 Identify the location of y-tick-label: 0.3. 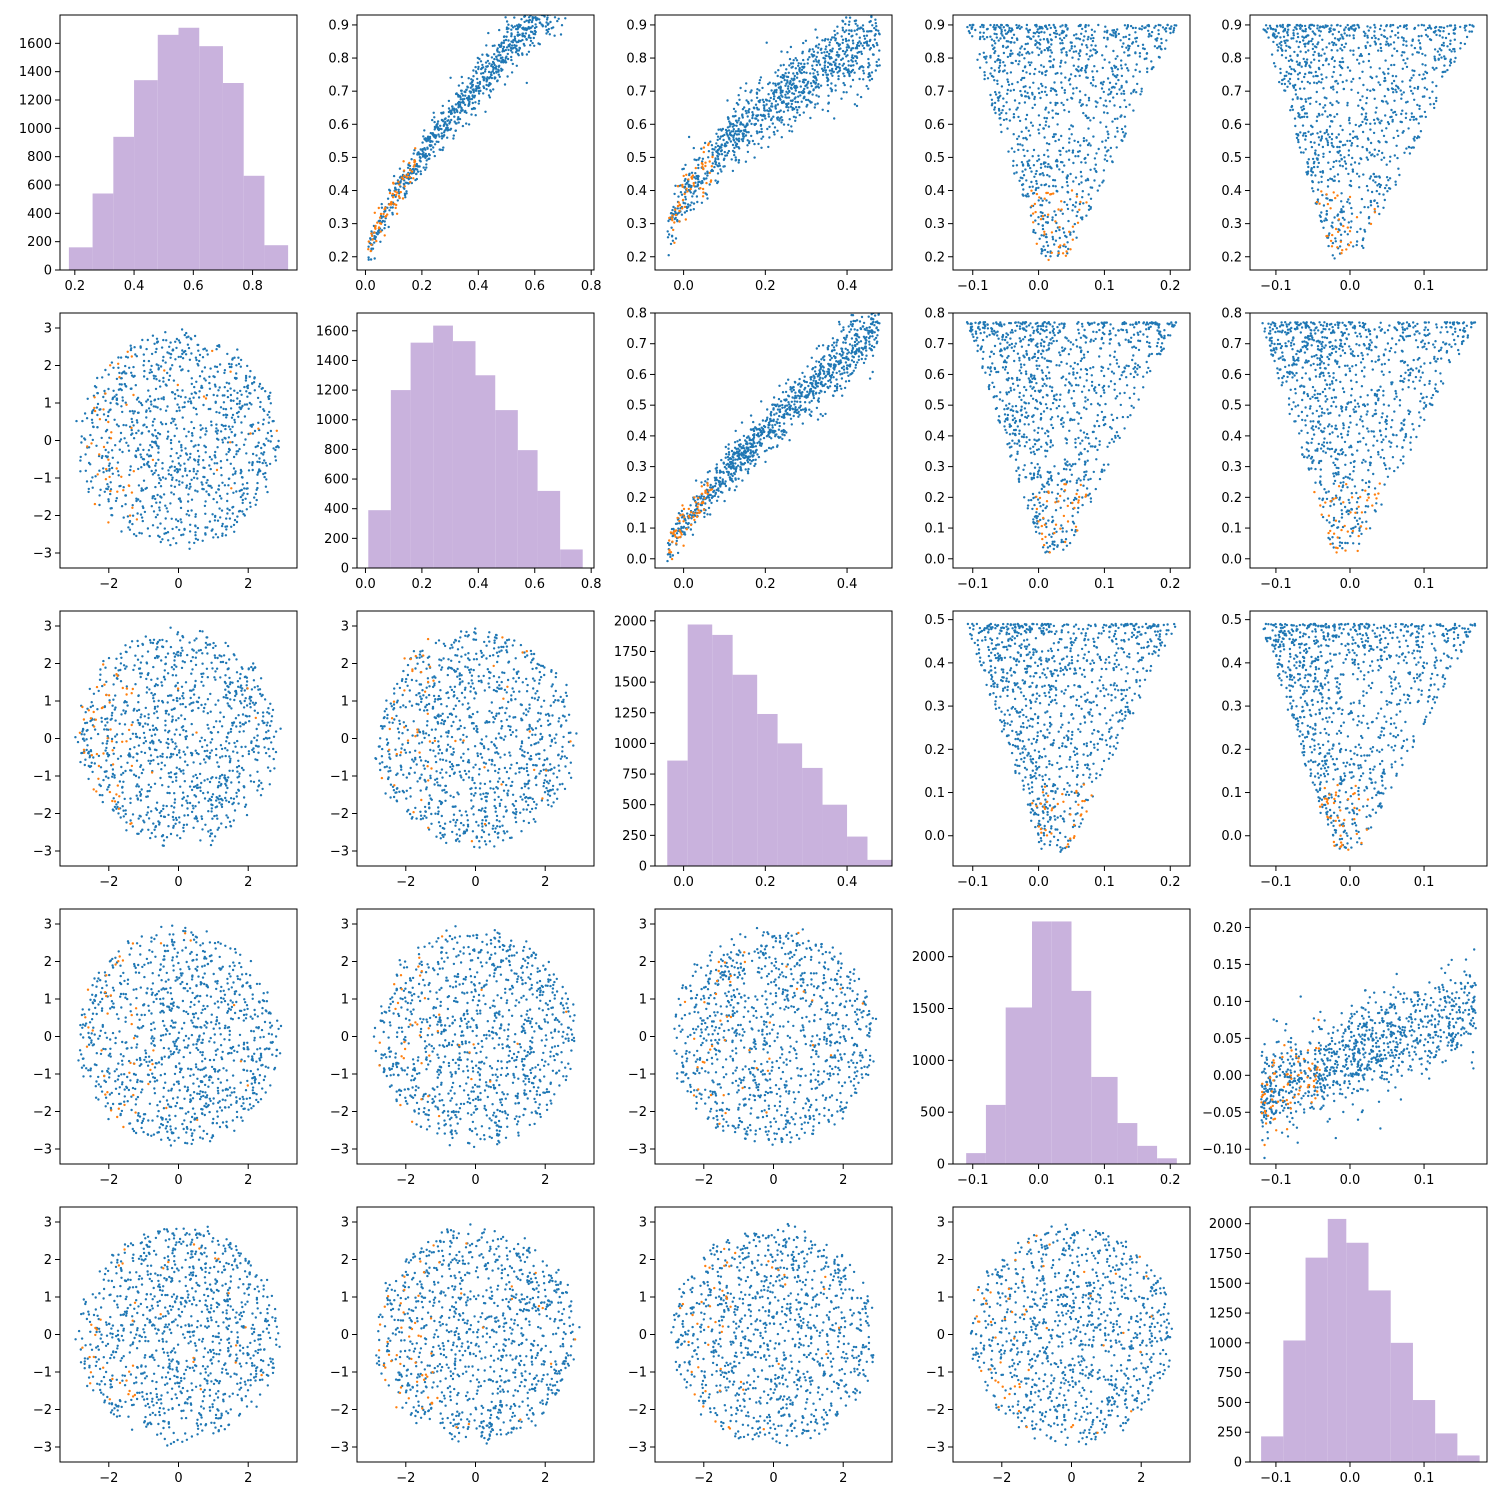
(636, 224).